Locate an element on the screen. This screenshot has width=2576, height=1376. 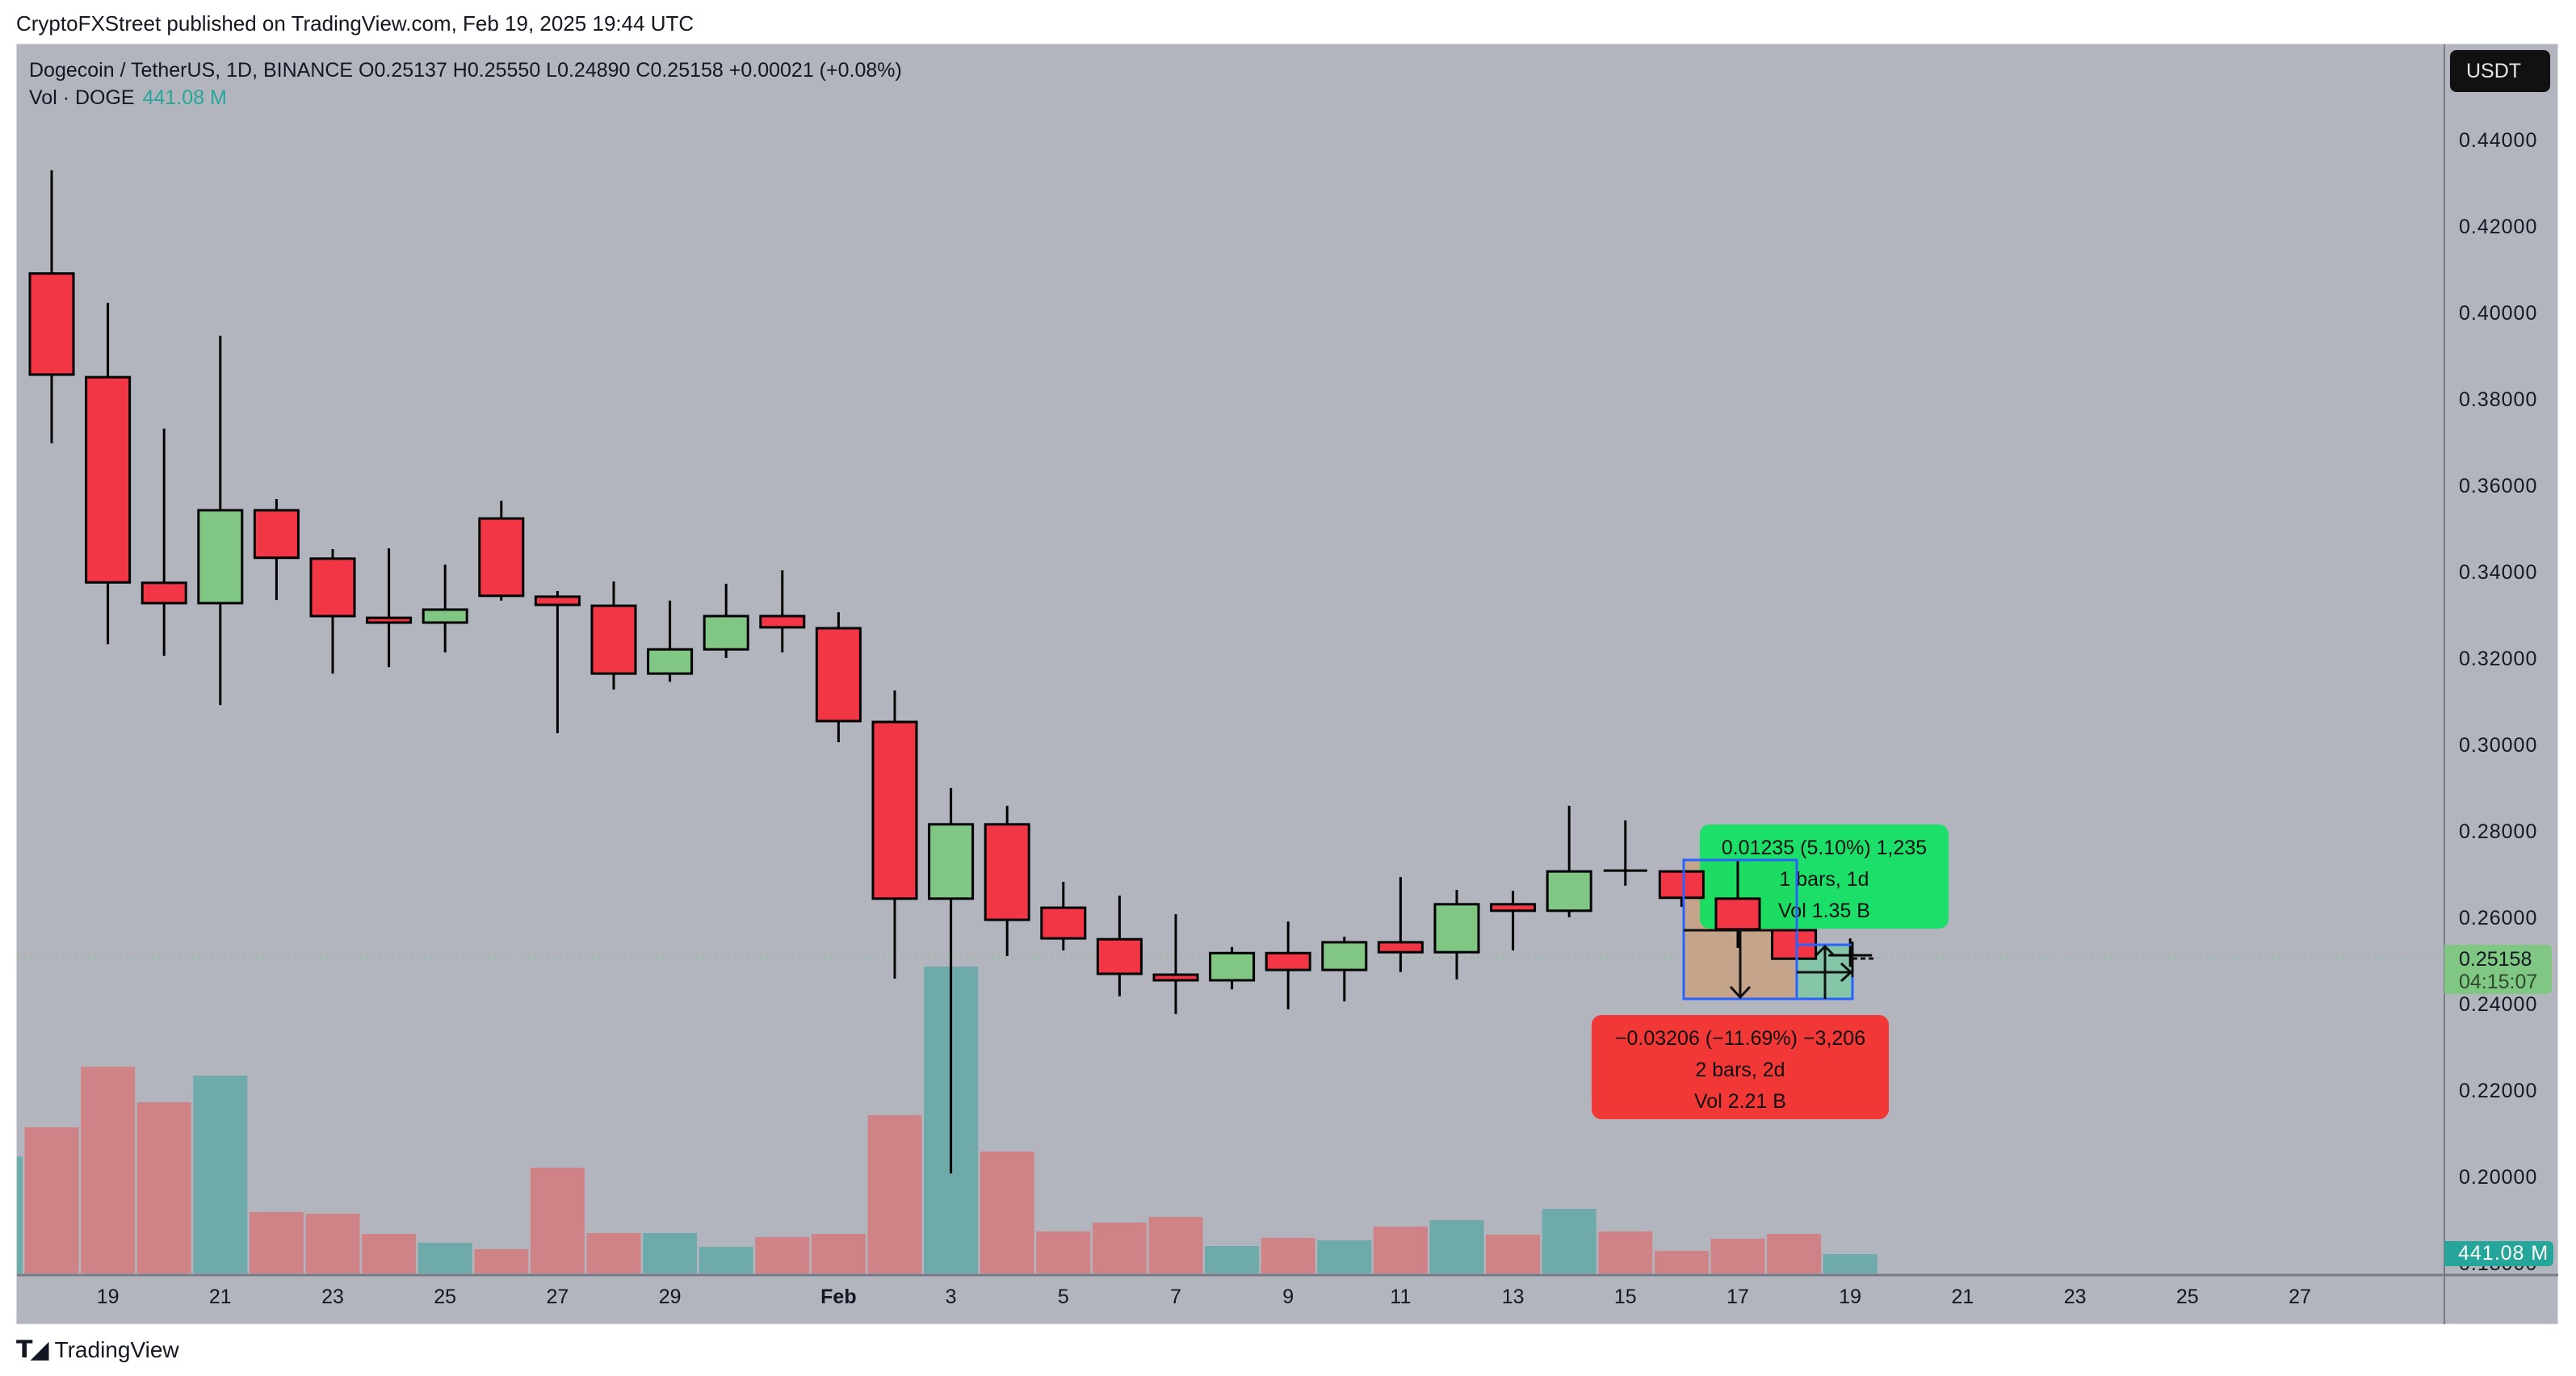
date-tick-label: 5 is located at coordinates (1063, 1297).